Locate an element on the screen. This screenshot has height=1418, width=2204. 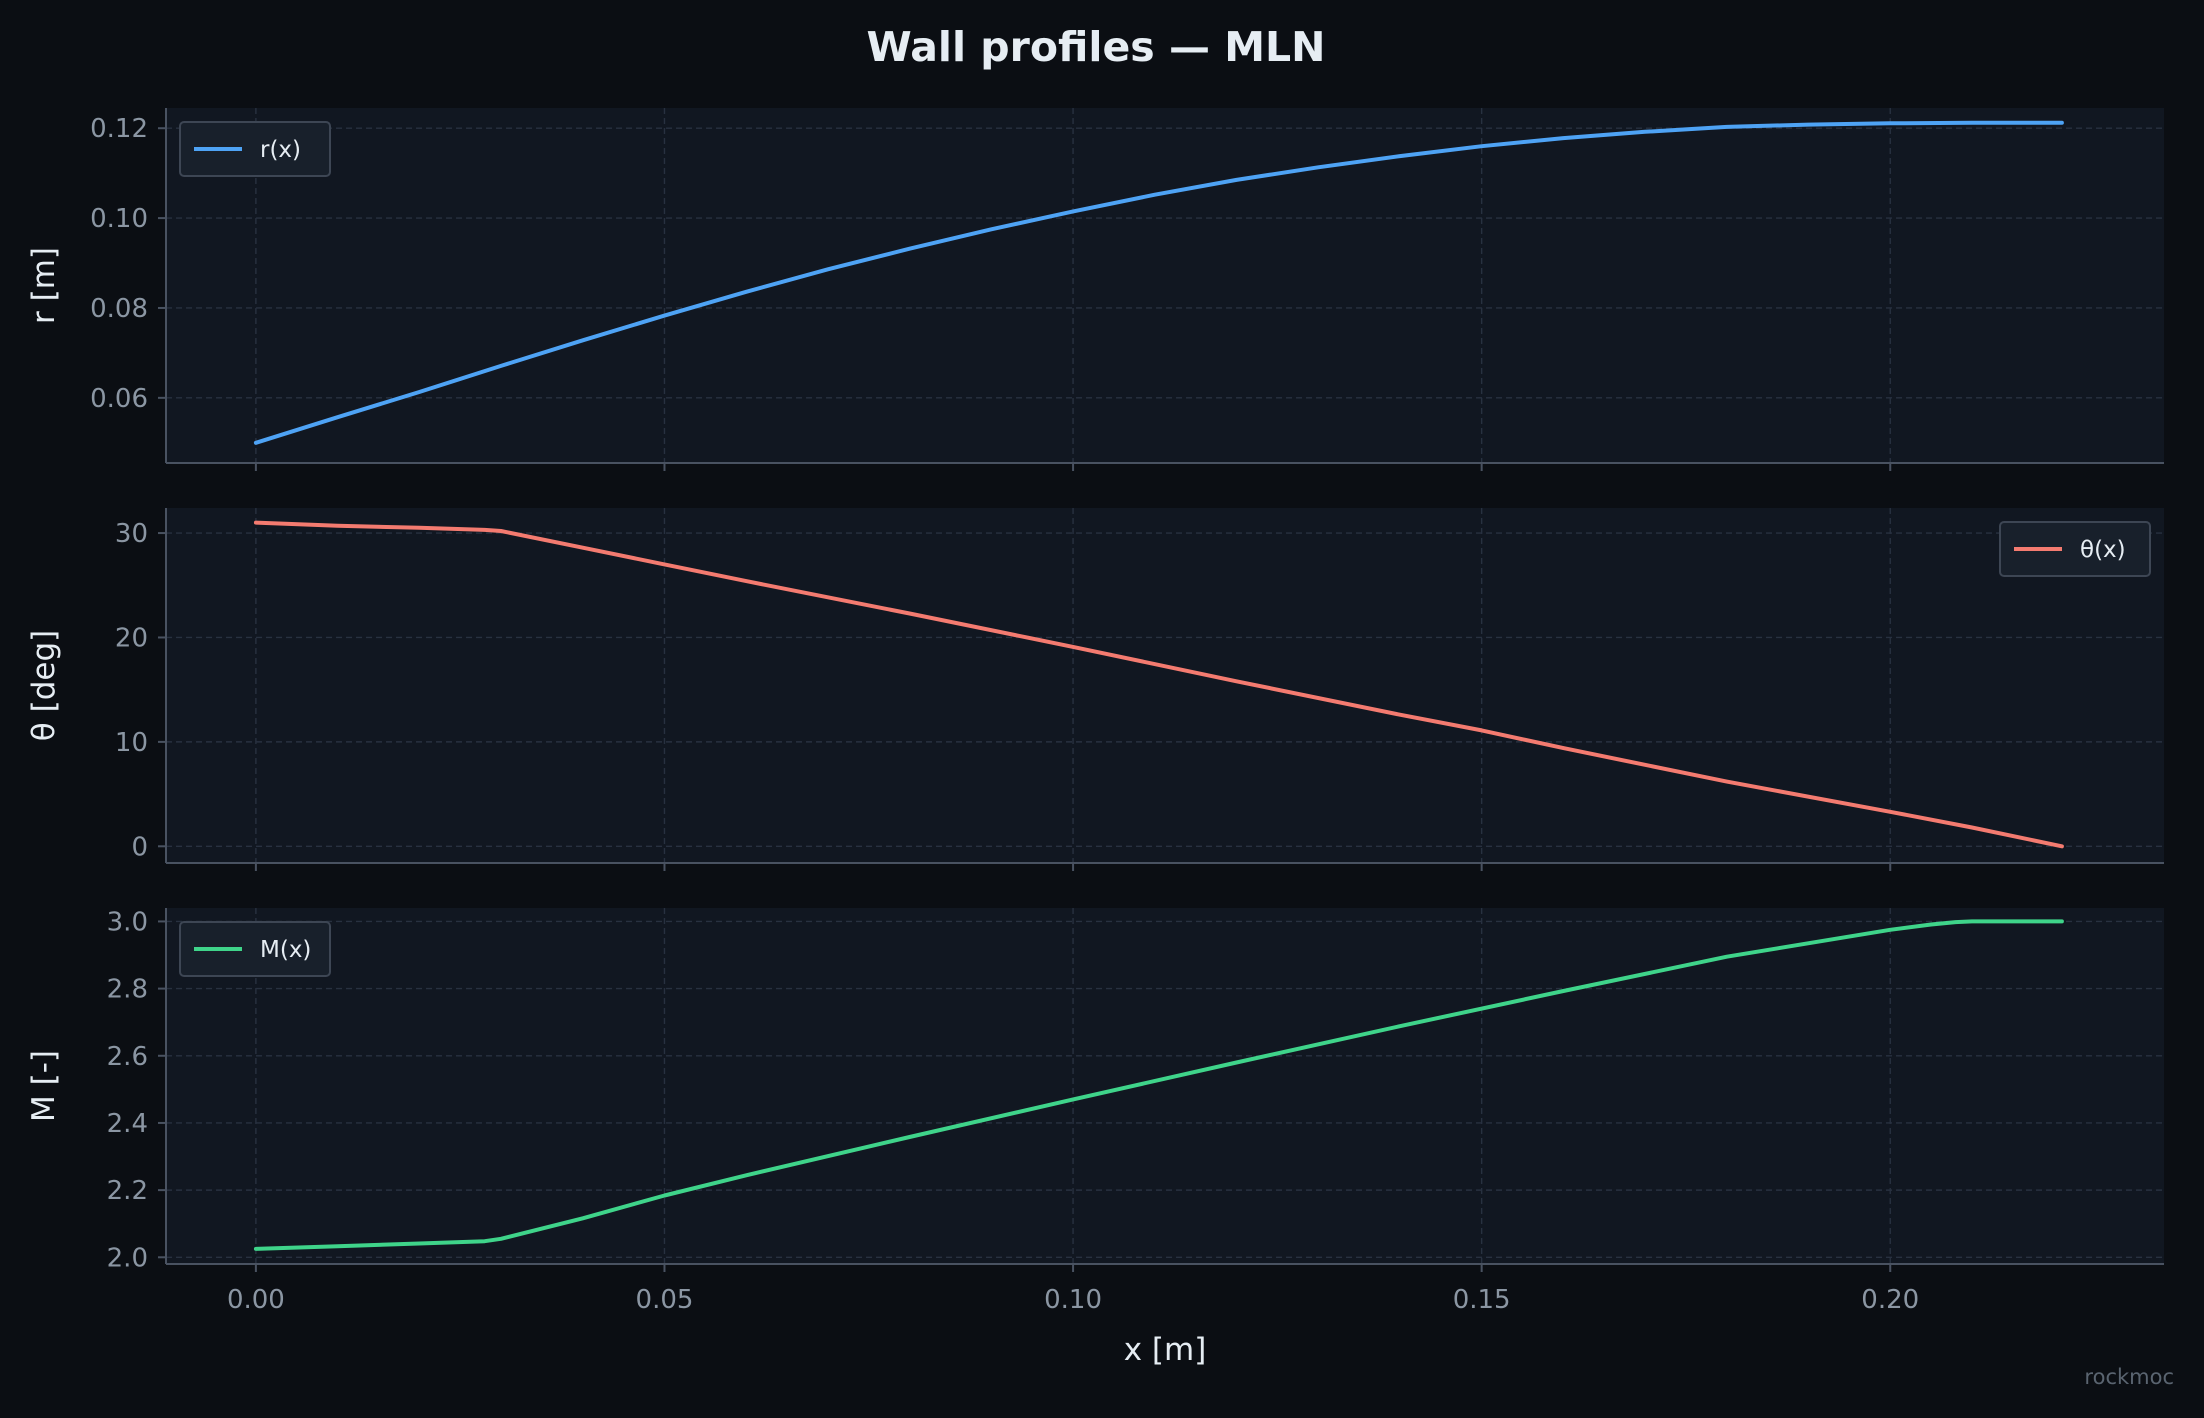
x-axis-label: x [m] is located at coordinates (1165, 1350).